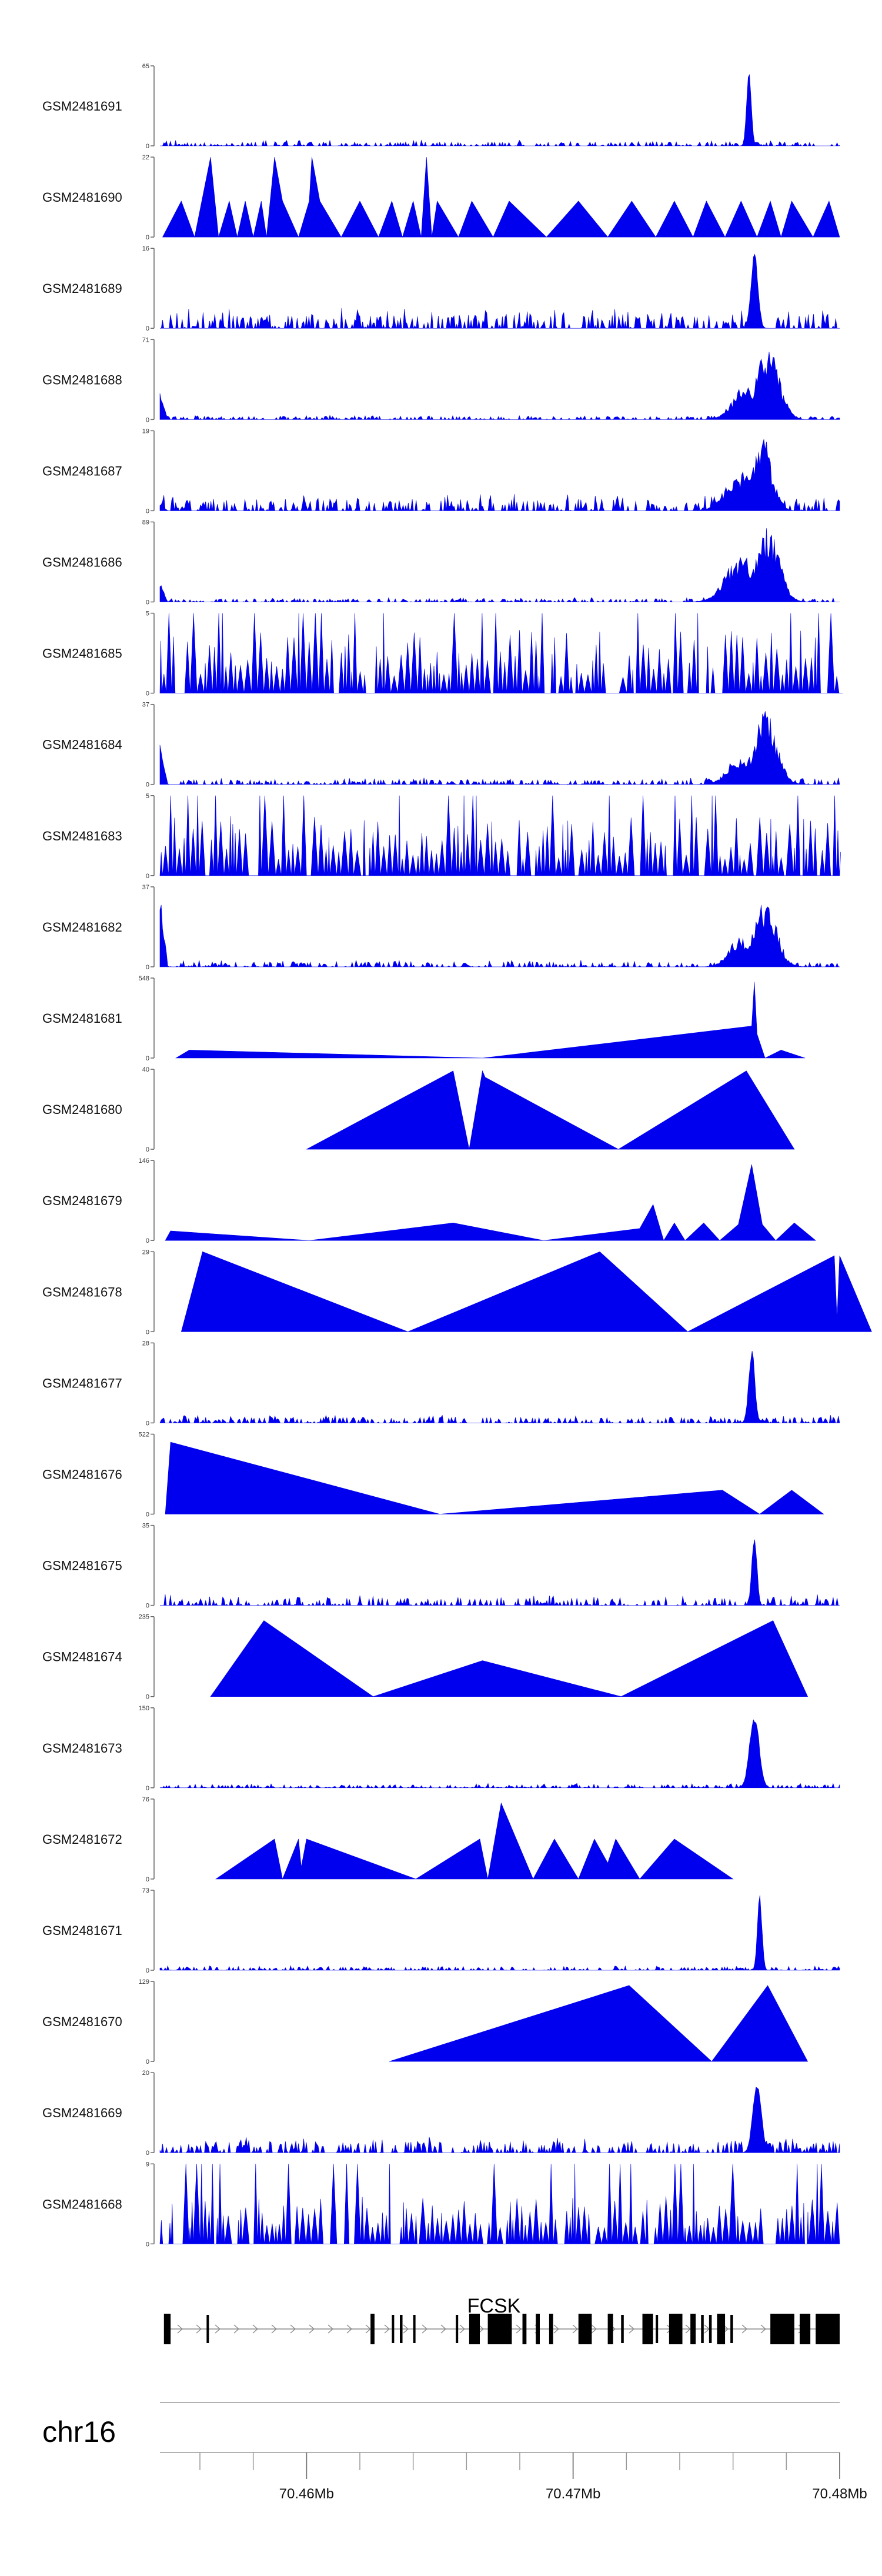 The width and height of the screenshot is (882, 2576). What do you see at coordinates (82, 1018) in the screenshot?
I see `track-label: GSM2481681` at bounding box center [82, 1018].